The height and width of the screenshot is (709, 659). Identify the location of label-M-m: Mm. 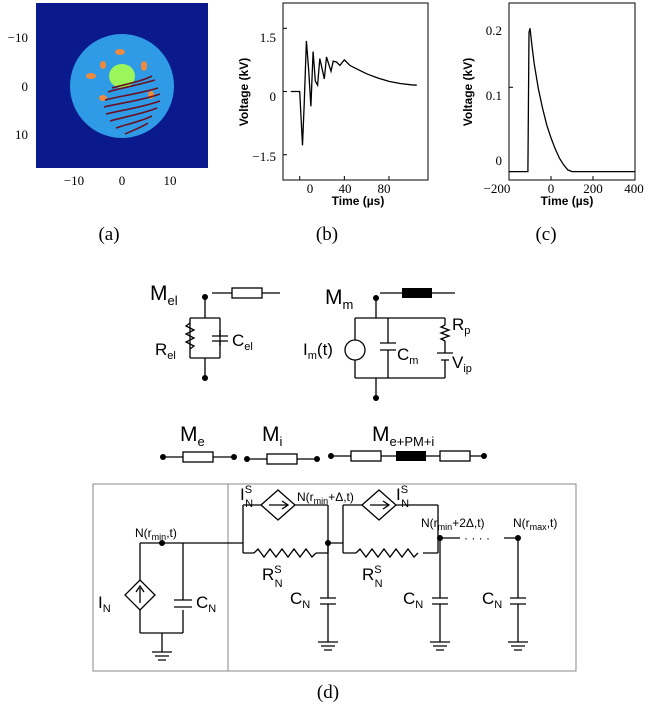
(339, 299).